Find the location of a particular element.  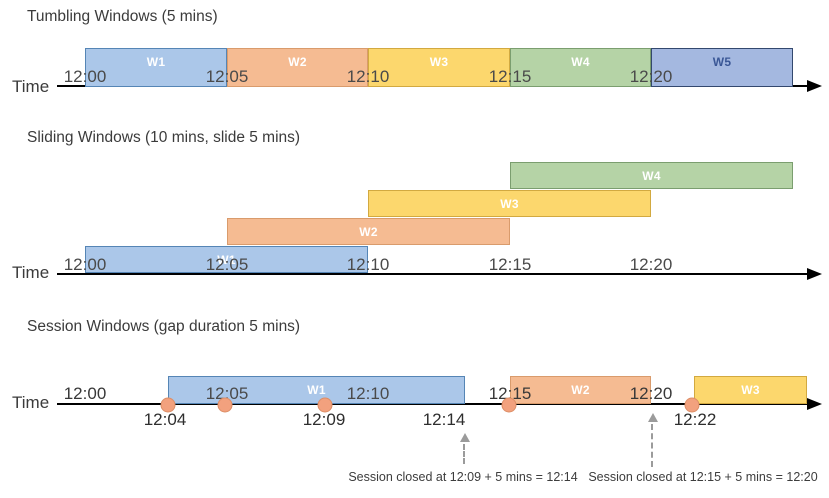

tumbling-window-w5: W5 is located at coordinates (722, 67).